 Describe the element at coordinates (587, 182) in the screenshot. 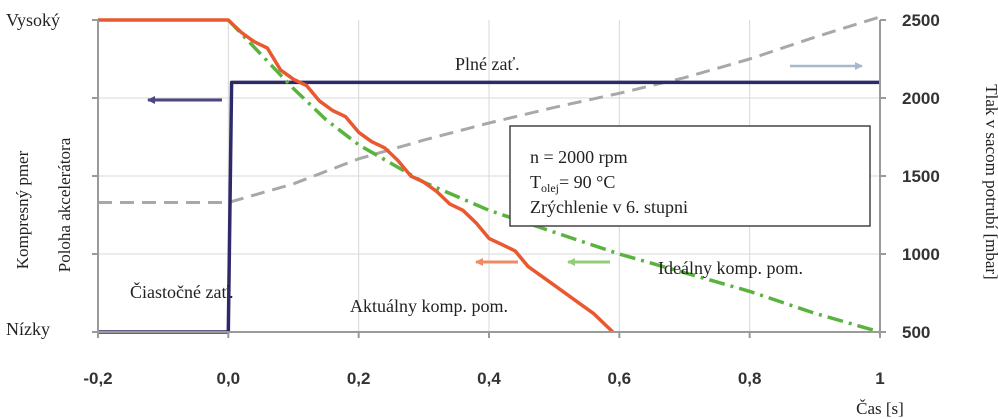

I see `info-temp-value: = 90 °C` at that location.